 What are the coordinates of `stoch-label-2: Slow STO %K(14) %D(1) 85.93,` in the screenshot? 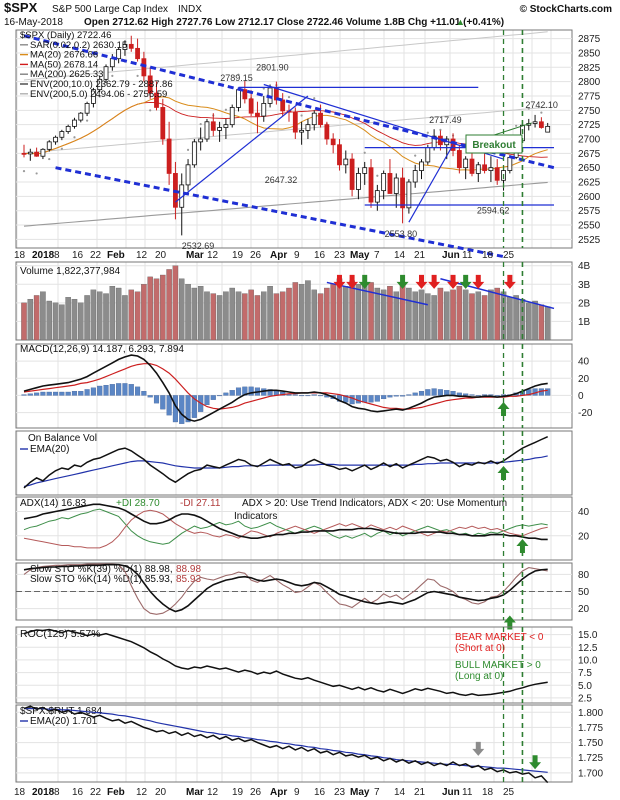 It's located at (101, 579).